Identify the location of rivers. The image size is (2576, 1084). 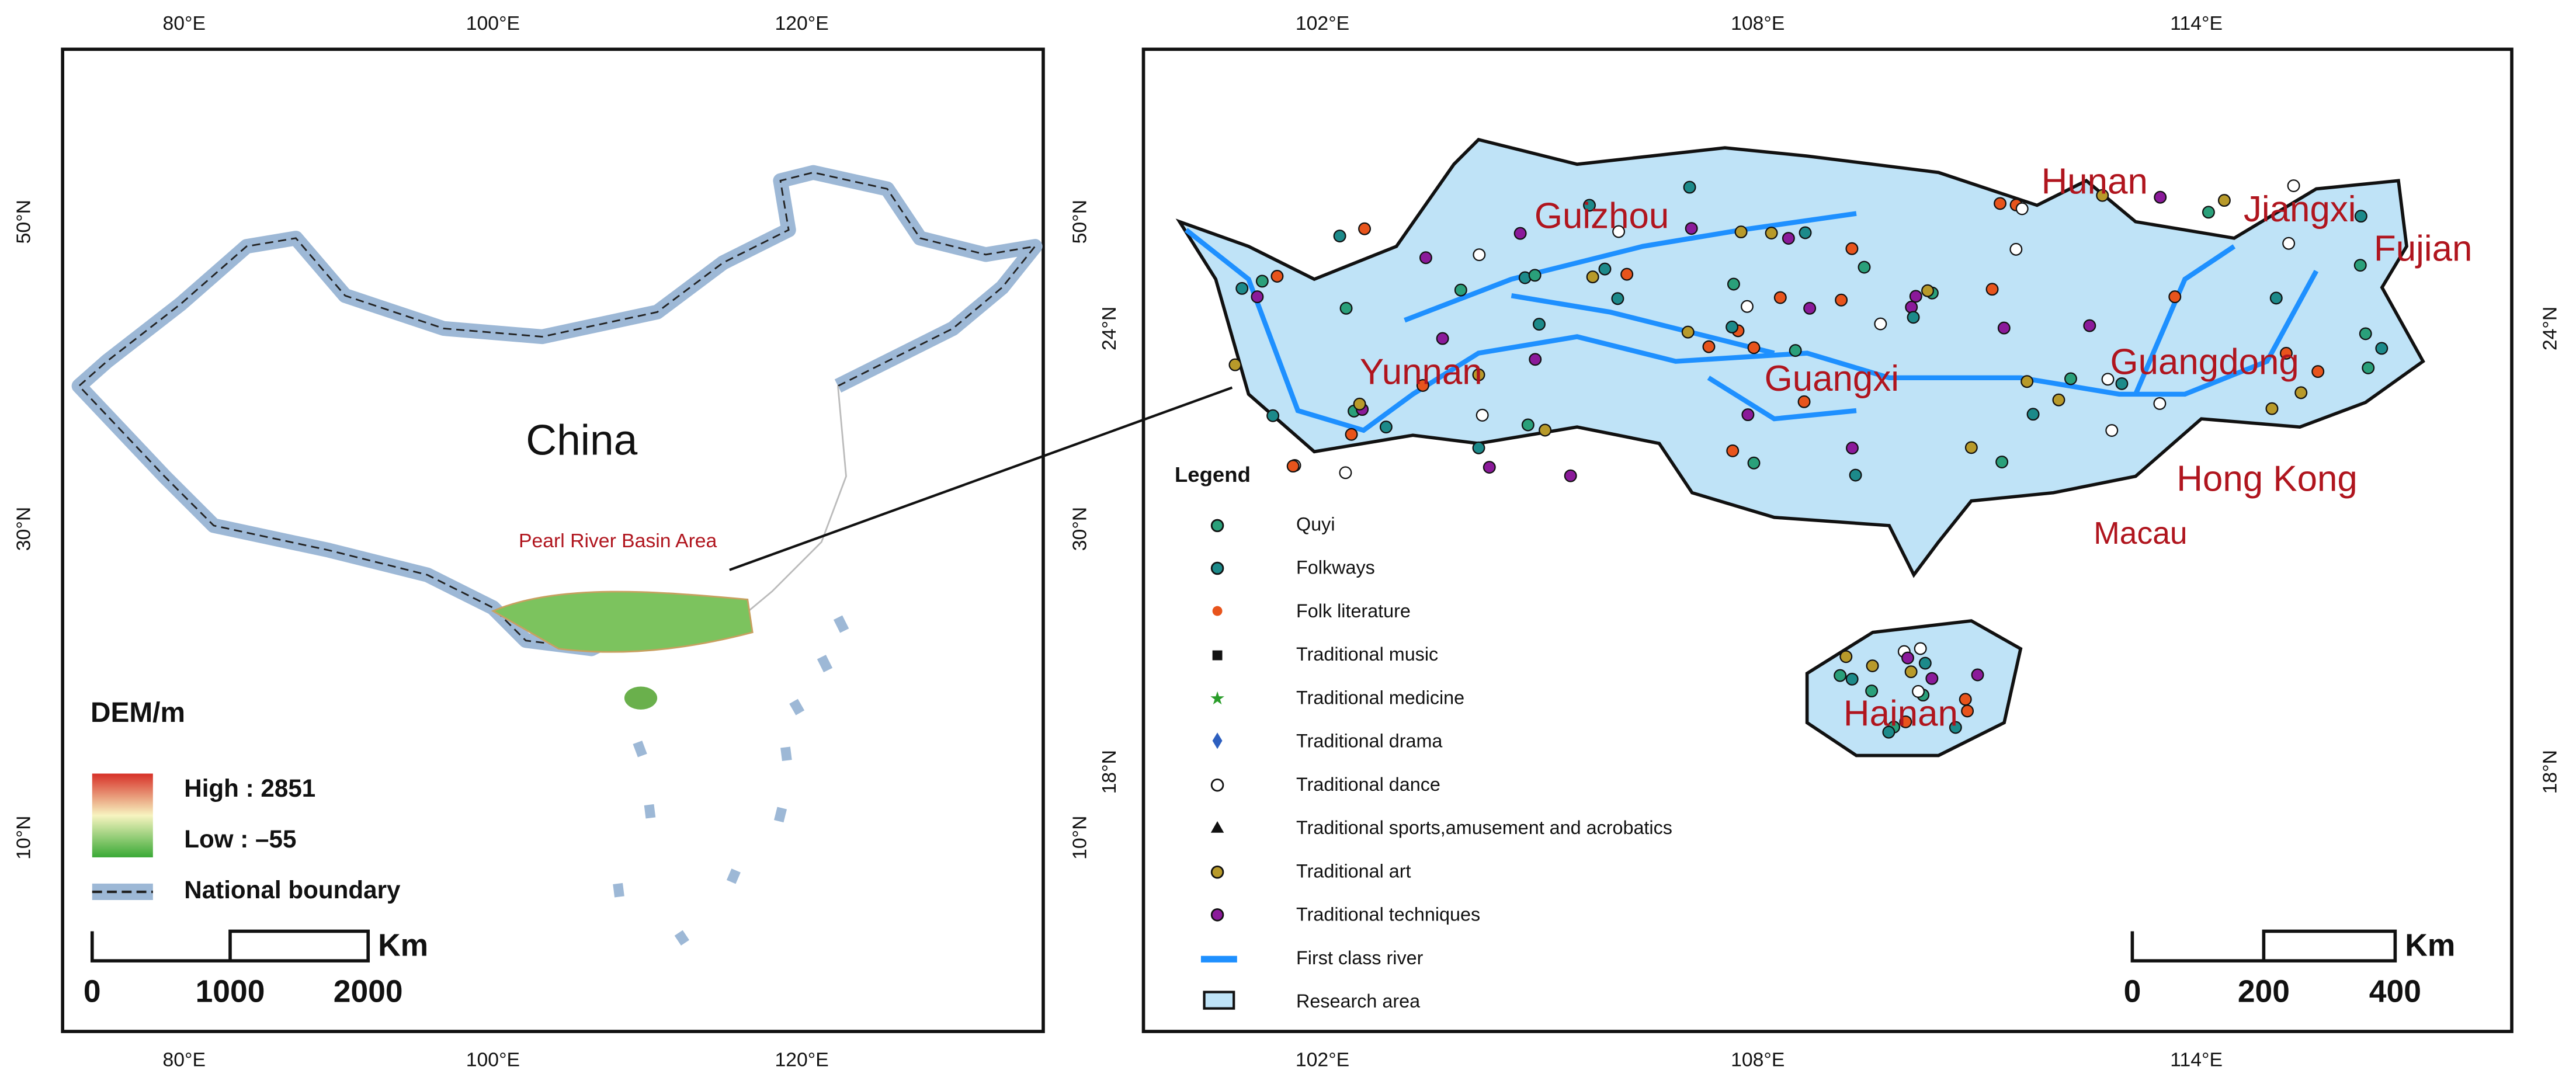
(1752, 322).